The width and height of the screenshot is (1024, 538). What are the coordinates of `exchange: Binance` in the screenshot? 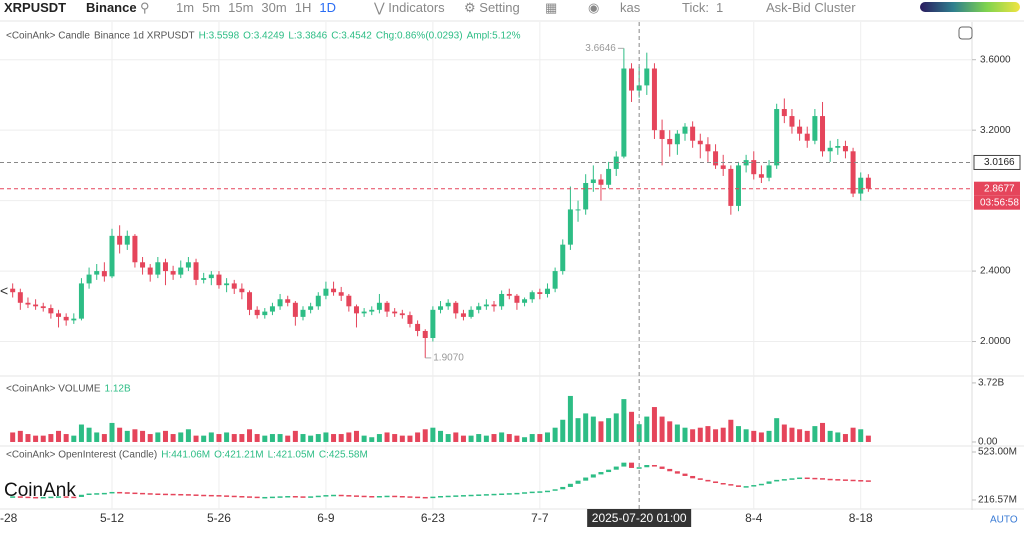 It's located at (111, 7).